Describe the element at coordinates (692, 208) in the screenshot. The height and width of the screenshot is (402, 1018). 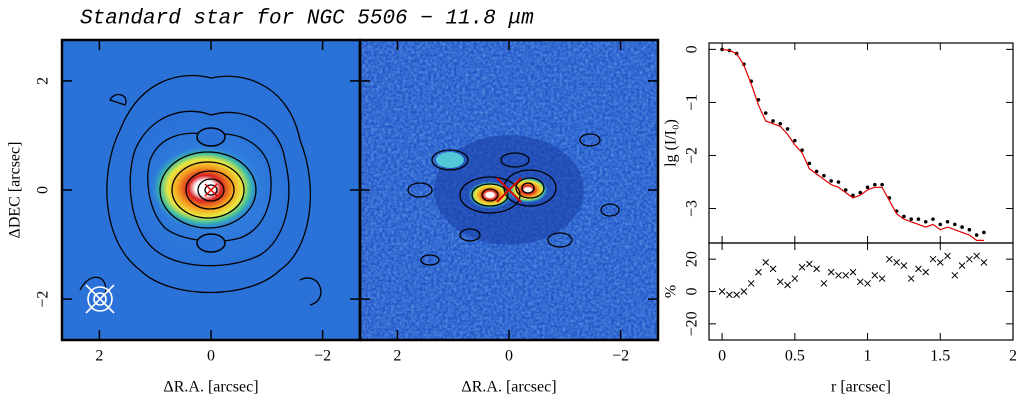
I see `y-tick-label: −3` at that location.